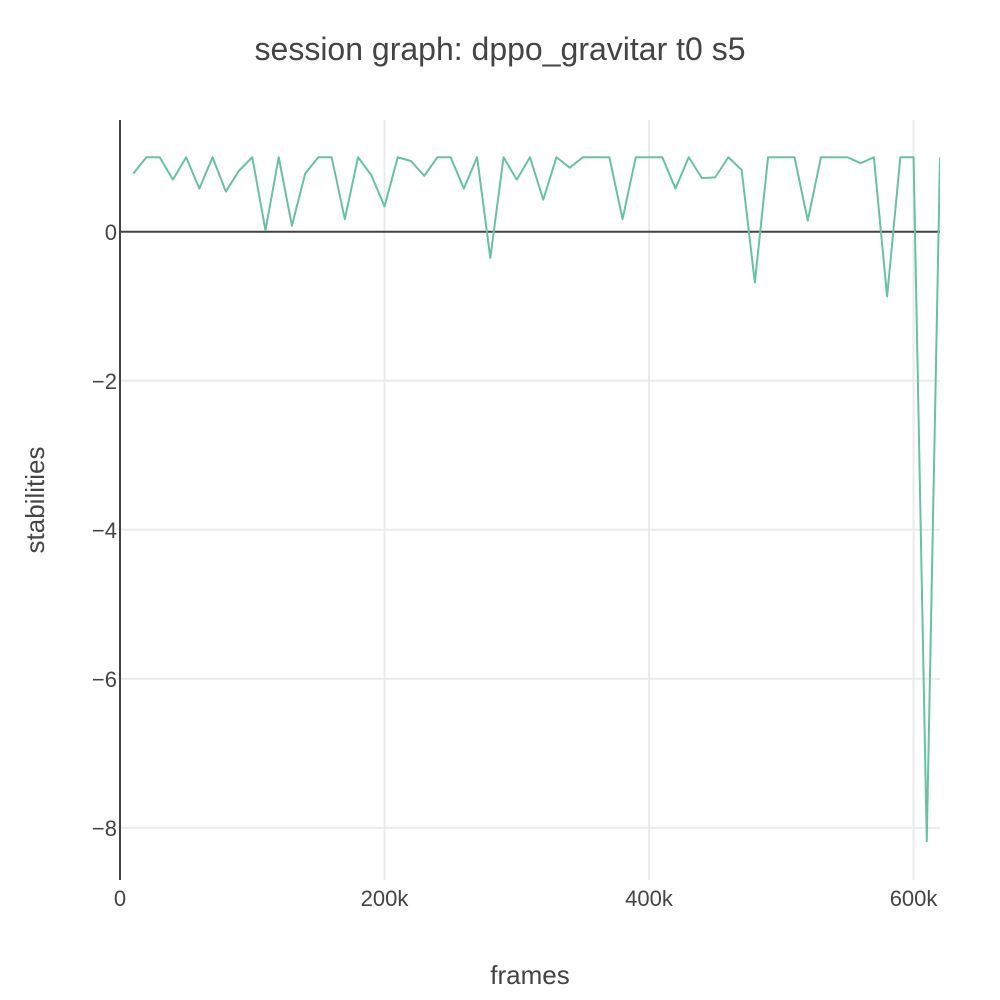 The height and width of the screenshot is (1000, 1000). I want to click on x-tick-label: 600k, so click(914, 898).